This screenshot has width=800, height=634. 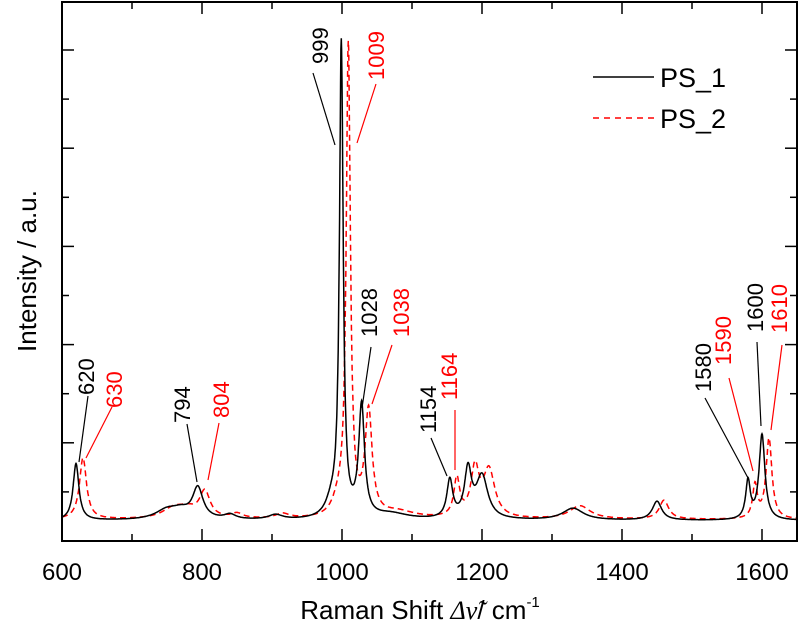 I want to click on peak-label: 1164, so click(x=449, y=376).